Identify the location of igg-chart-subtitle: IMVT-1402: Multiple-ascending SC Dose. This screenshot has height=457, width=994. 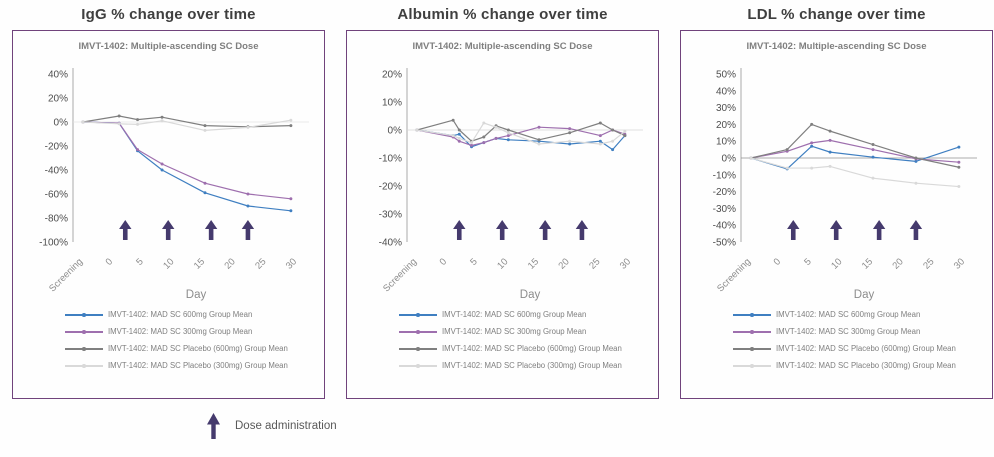
(168, 46).